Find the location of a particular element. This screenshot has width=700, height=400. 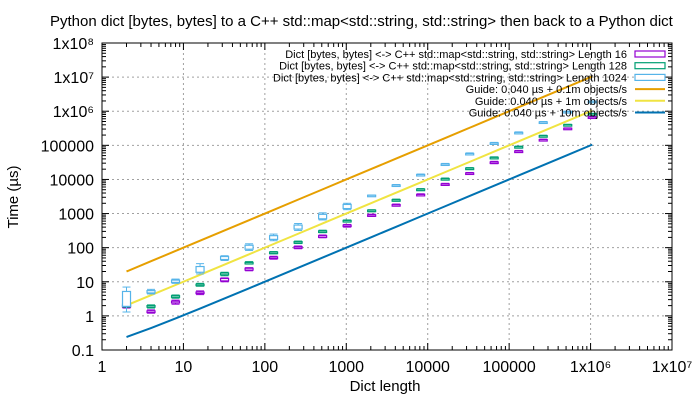

y-tick-label: 1 is located at coordinates (89, 317).